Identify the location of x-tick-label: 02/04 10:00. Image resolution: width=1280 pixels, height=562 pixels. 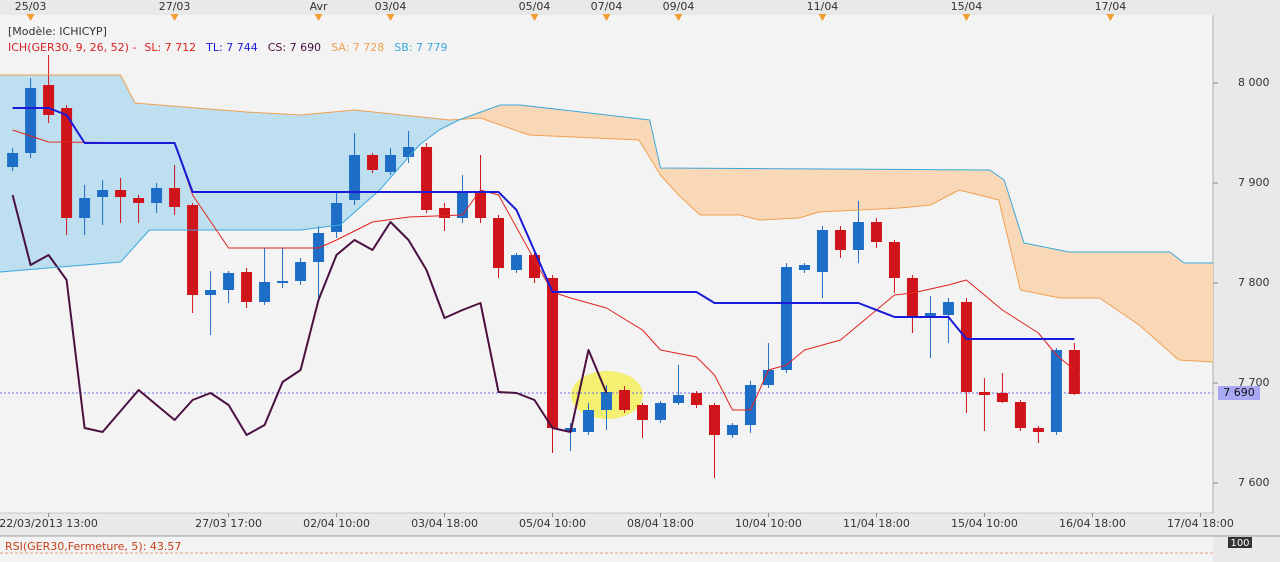
(336, 523).